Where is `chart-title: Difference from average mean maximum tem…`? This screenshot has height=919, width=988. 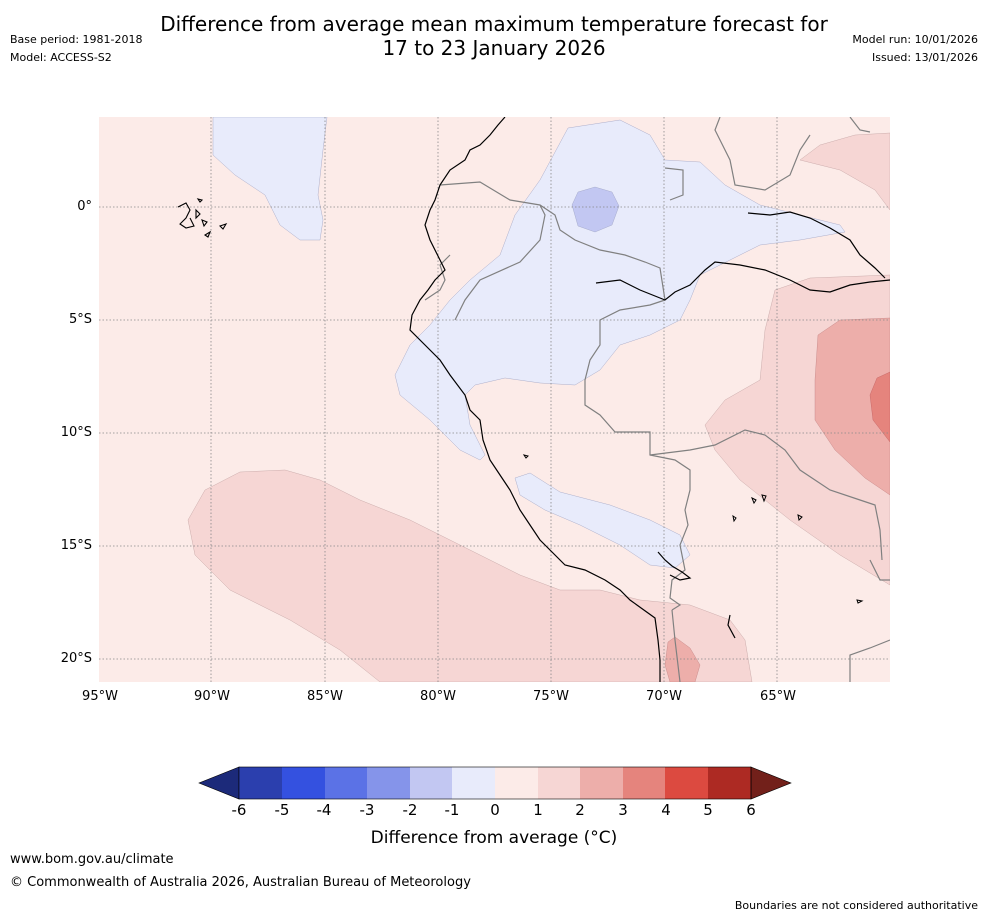
chart-title: Difference from average mean maximum tem… is located at coordinates (494, 36).